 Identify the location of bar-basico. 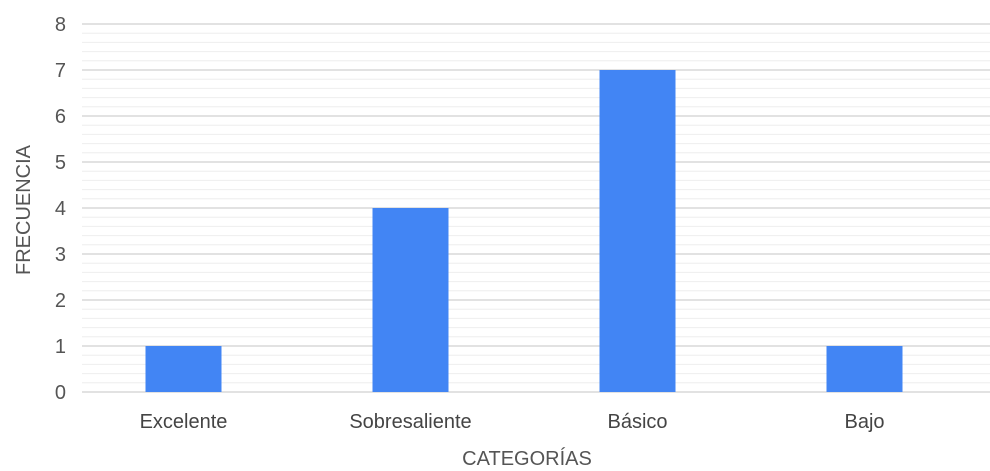
(637, 231).